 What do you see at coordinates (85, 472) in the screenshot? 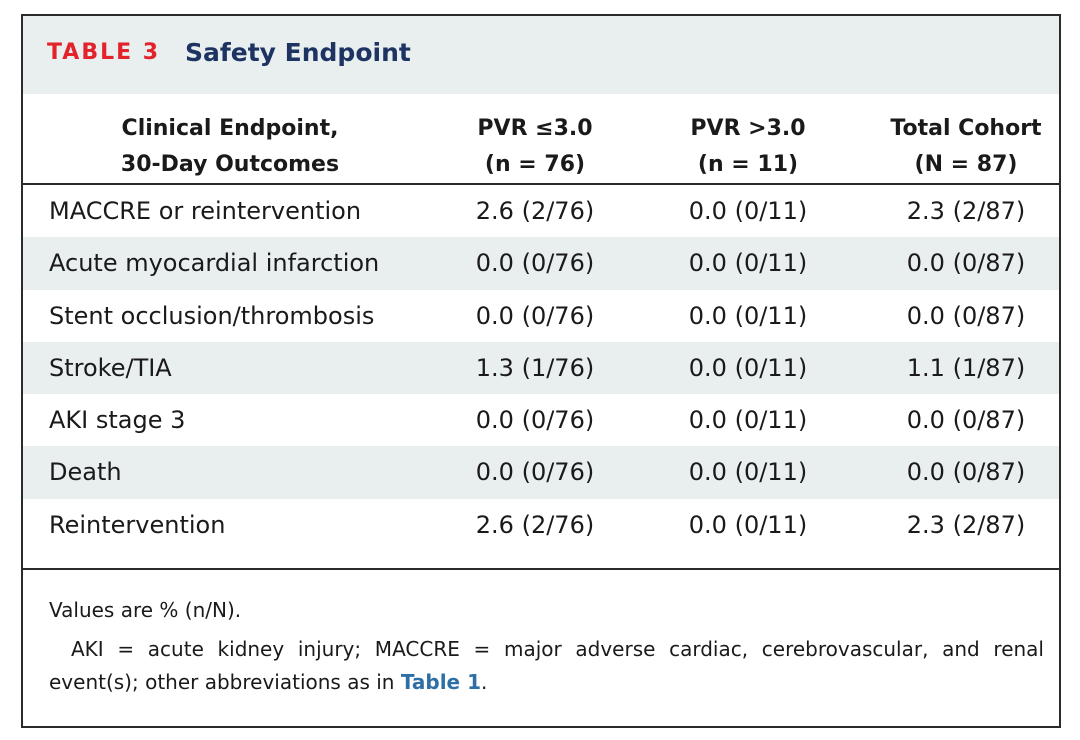
I see `row-endpoint: Death` at bounding box center [85, 472].